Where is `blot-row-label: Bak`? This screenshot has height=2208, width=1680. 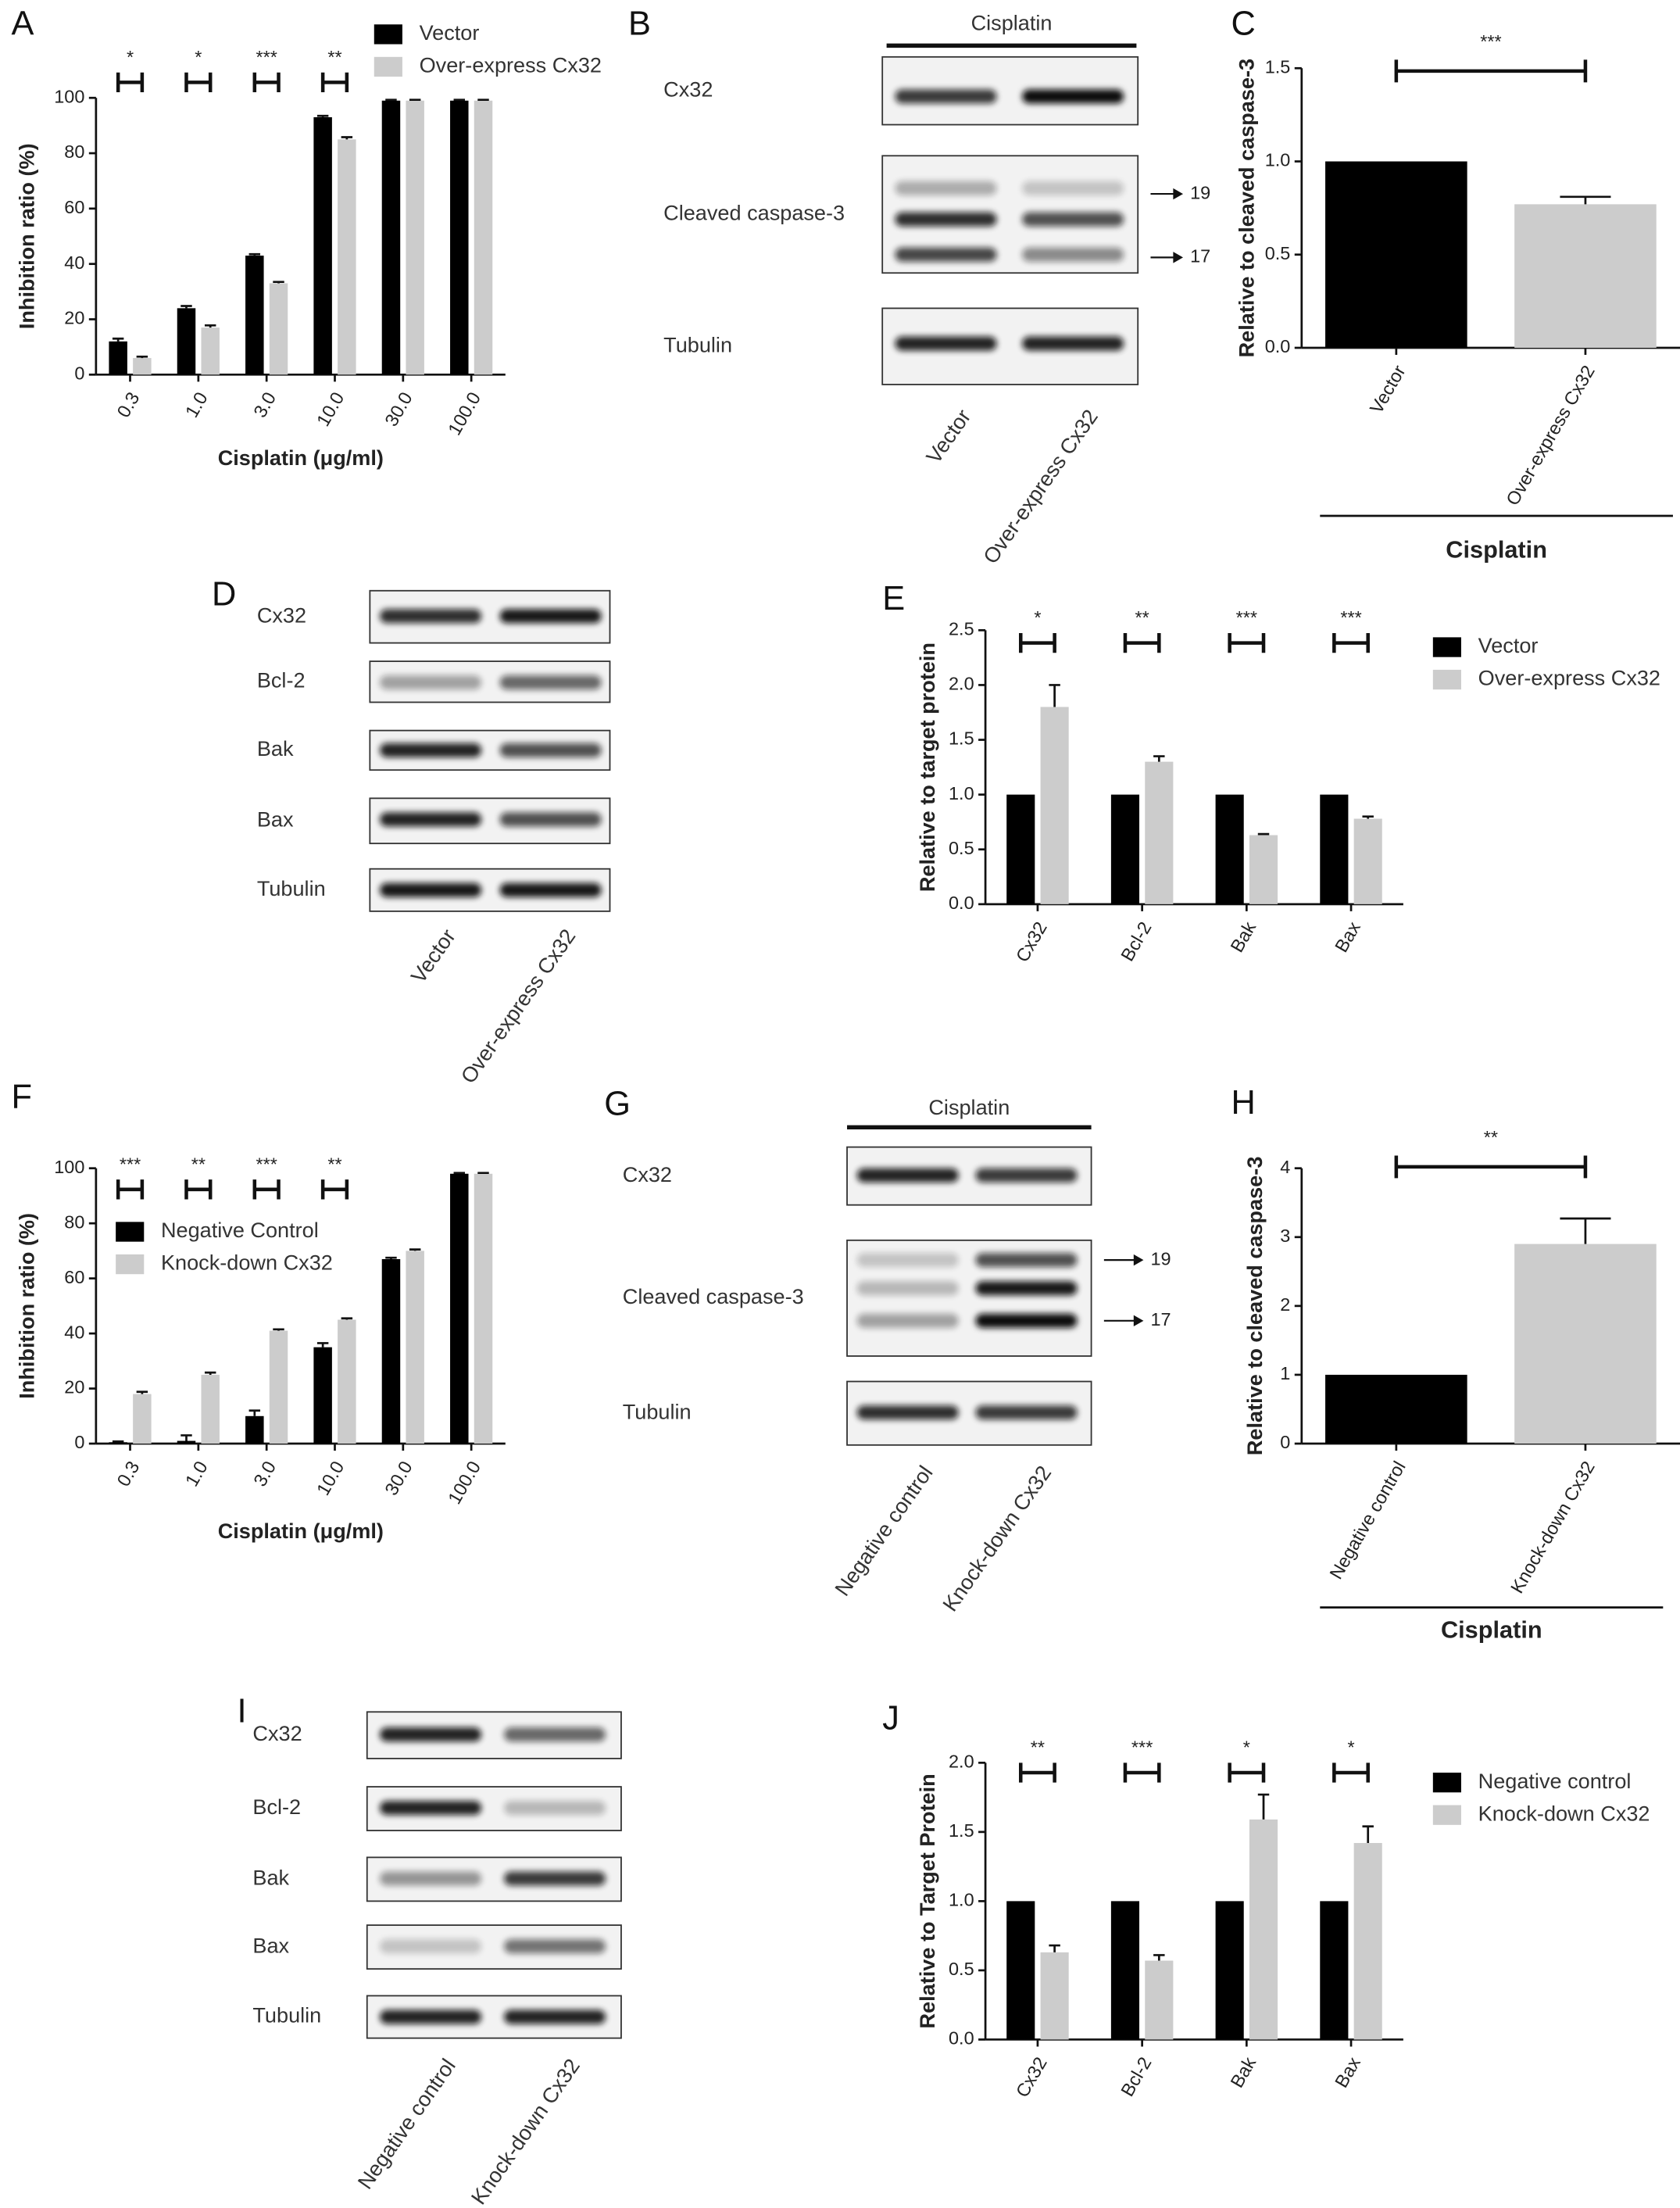
blot-row-label: Bak is located at coordinates (275, 748).